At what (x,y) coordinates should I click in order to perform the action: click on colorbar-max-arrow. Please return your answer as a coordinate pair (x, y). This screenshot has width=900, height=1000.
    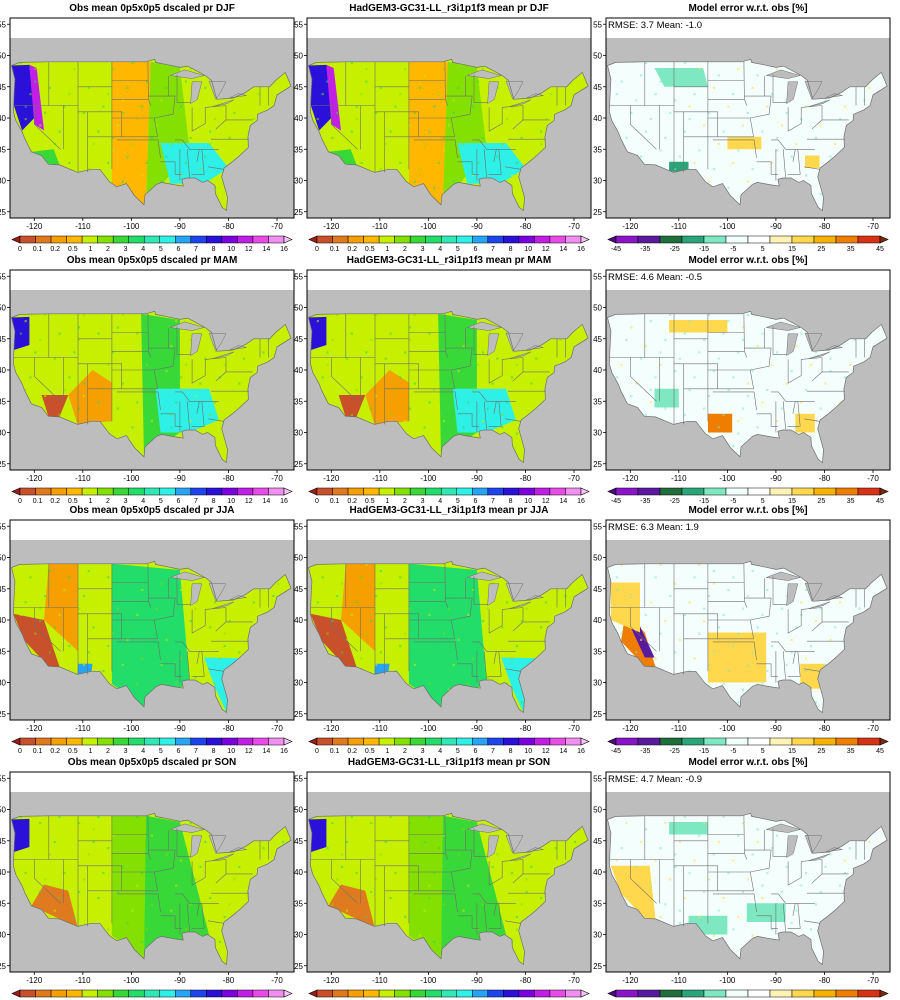
    Looking at the image, I should click on (288, 741).